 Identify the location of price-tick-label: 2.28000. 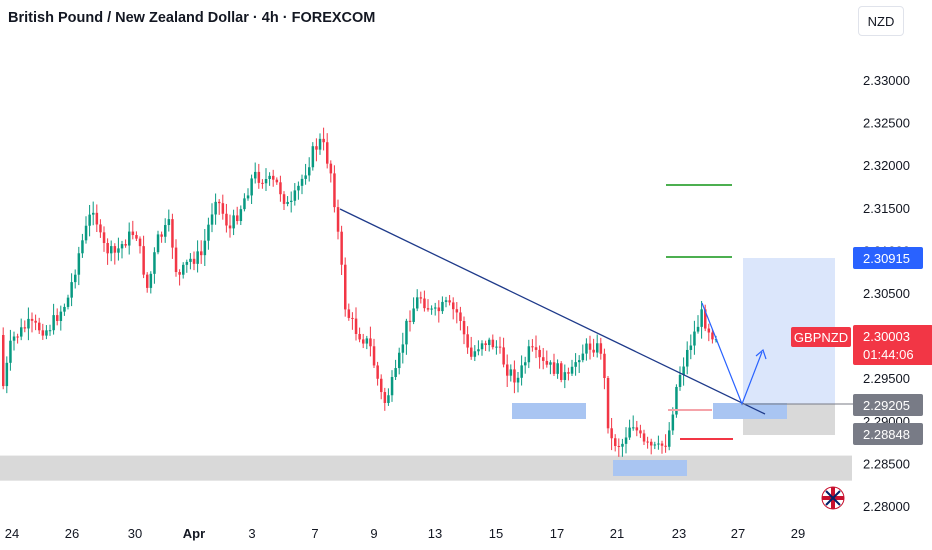
(886, 506).